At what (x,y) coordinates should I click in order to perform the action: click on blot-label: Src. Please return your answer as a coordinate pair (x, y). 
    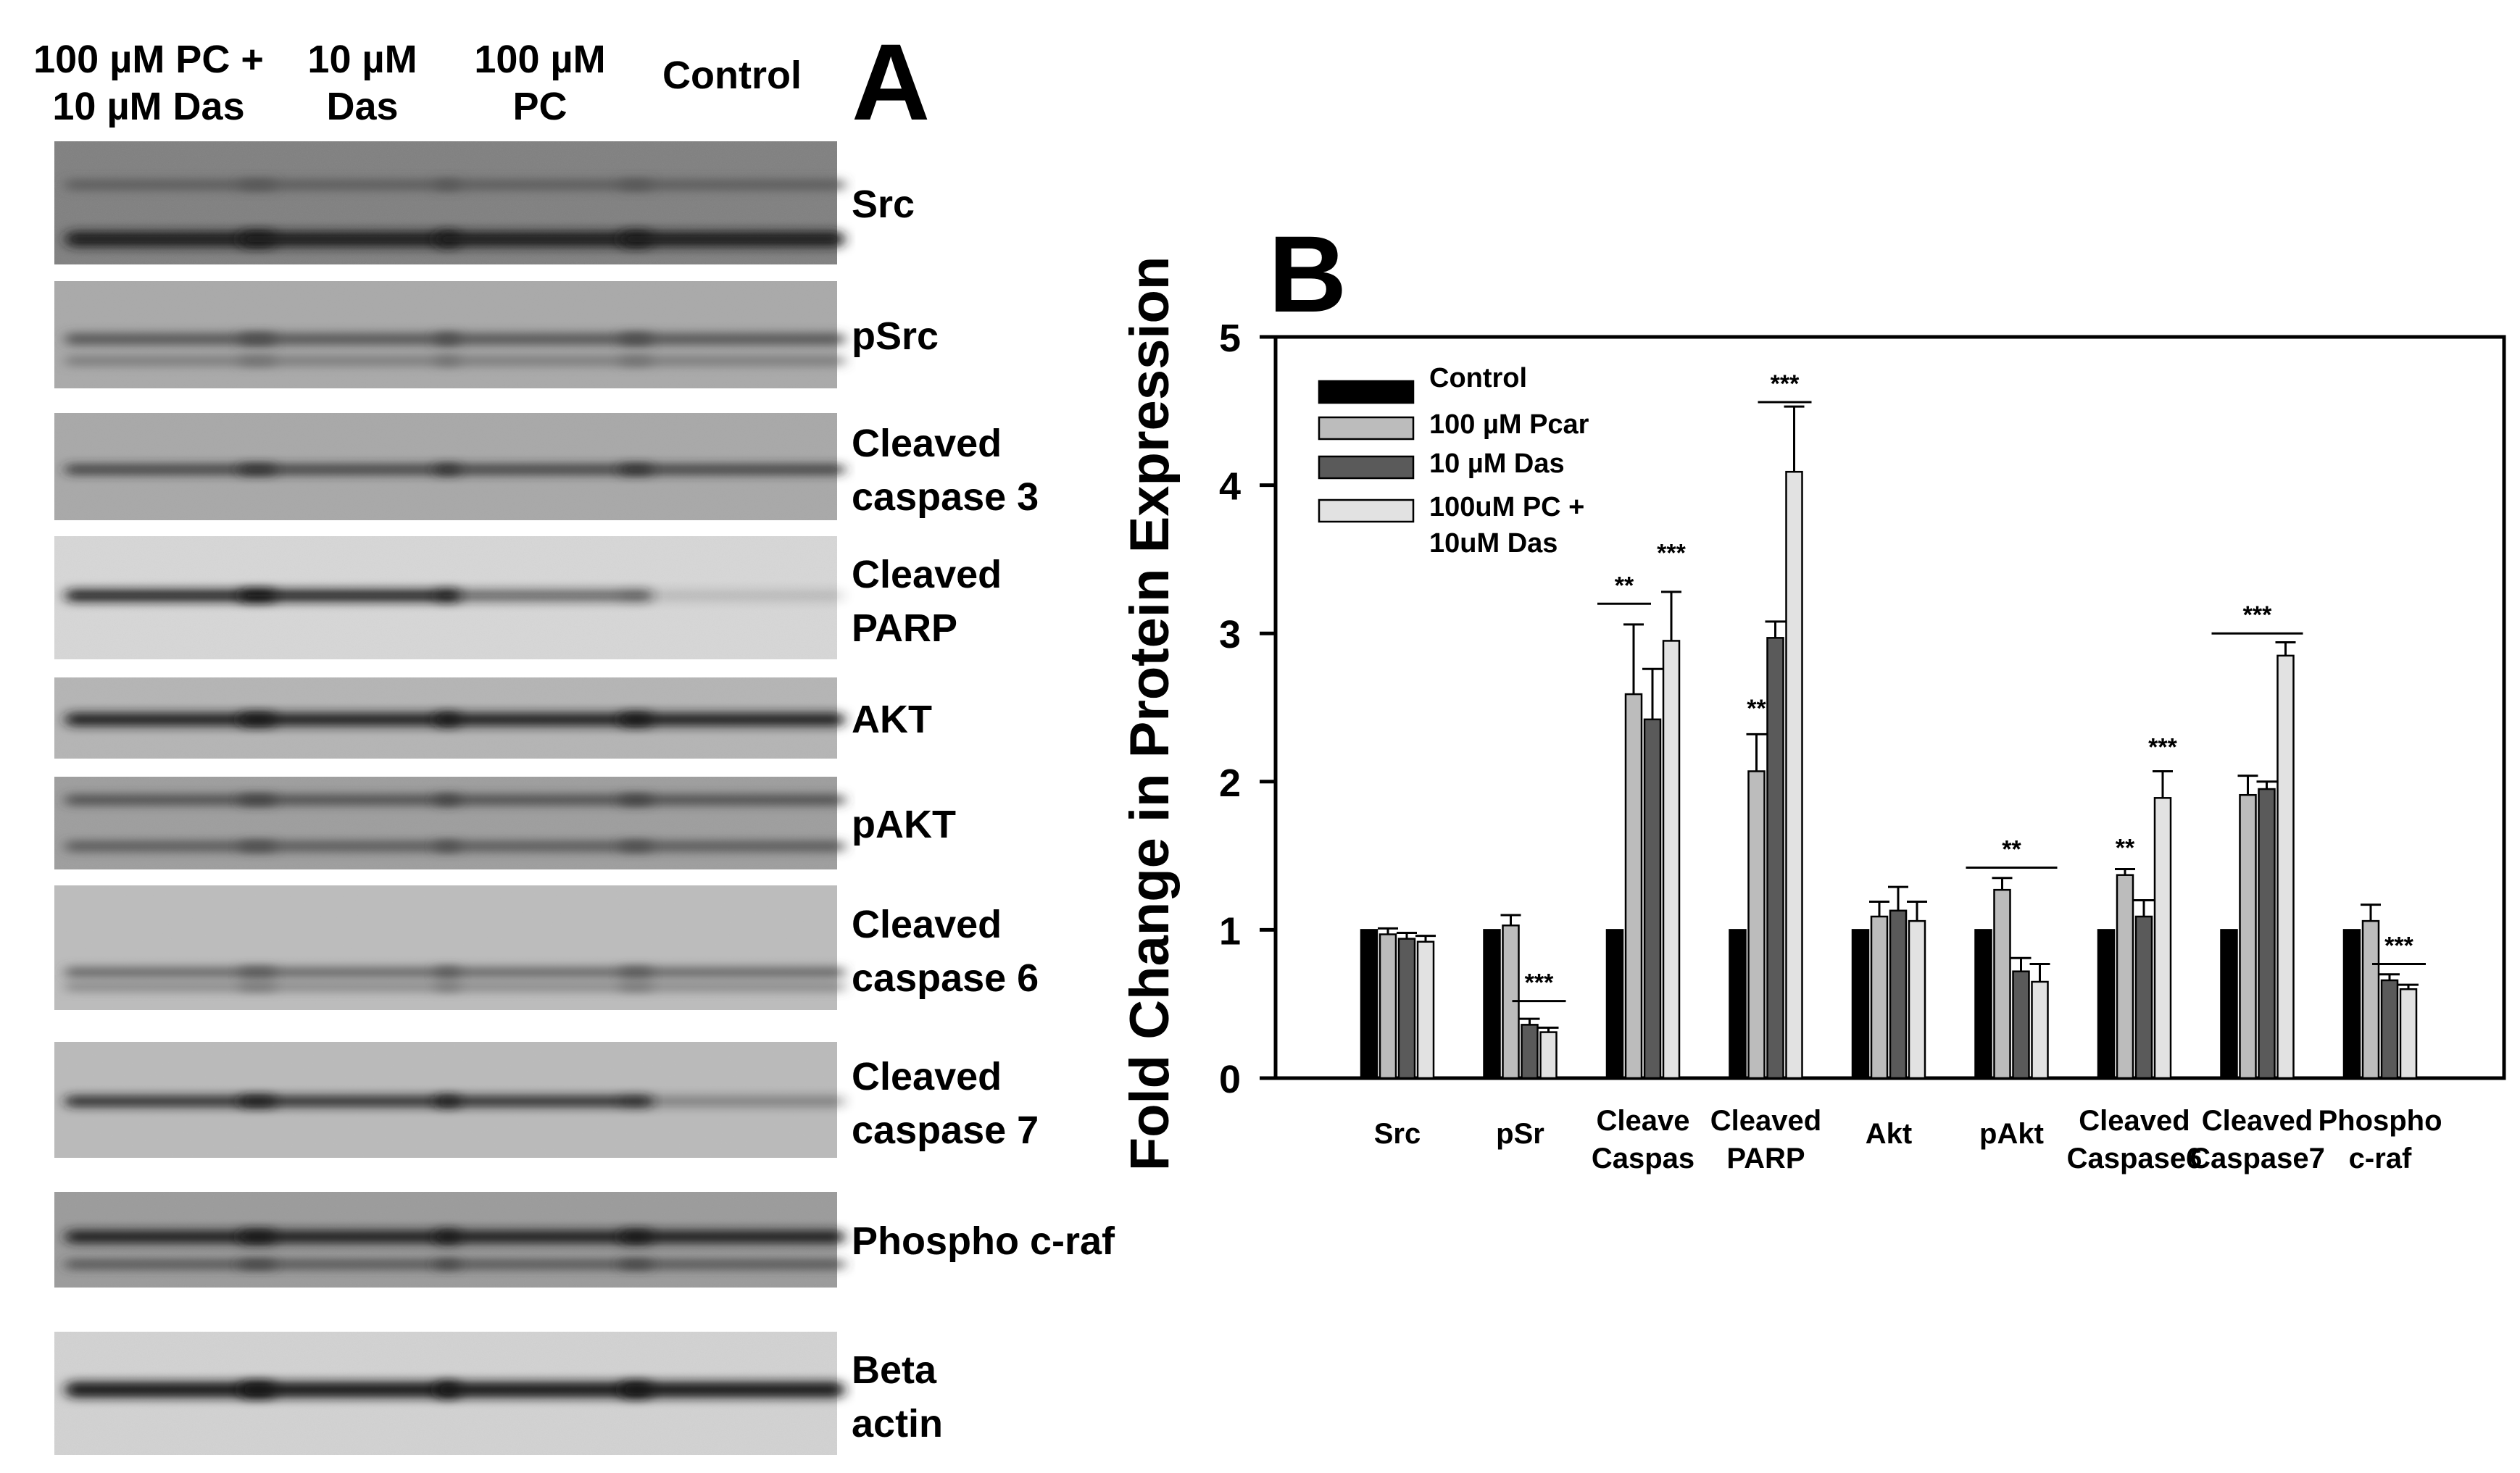
    Looking at the image, I should click on (883, 204).